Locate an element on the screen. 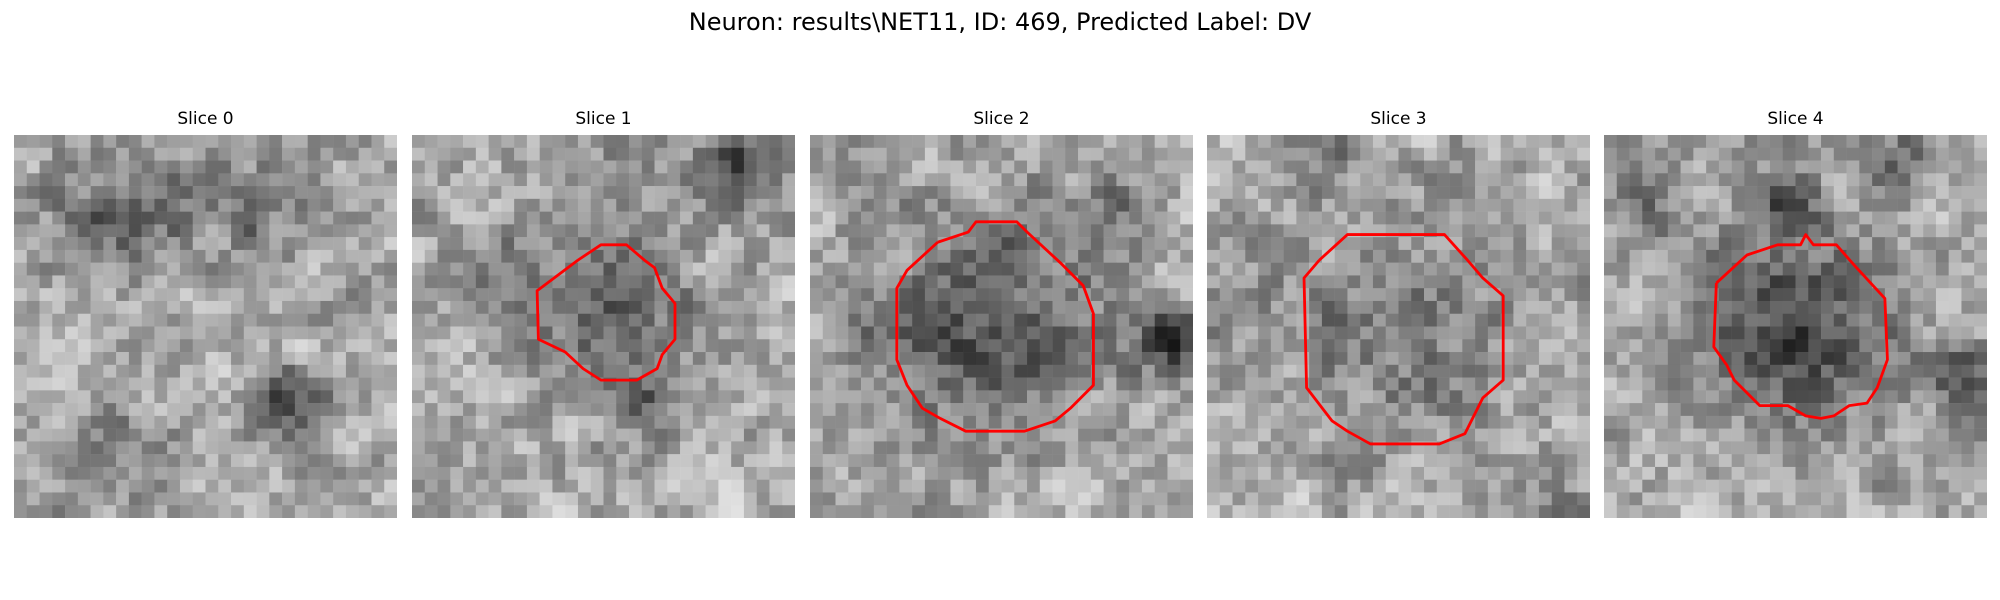 The image size is (2000, 600). slice-title-0: Slice 0 is located at coordinates (205, 119).